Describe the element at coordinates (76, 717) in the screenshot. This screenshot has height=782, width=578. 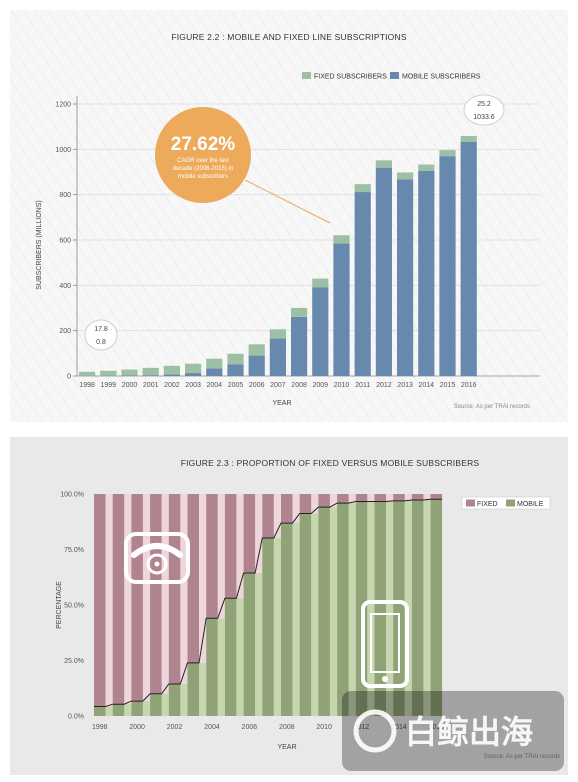
I see `y-tick-label: 0.0%` at that location.